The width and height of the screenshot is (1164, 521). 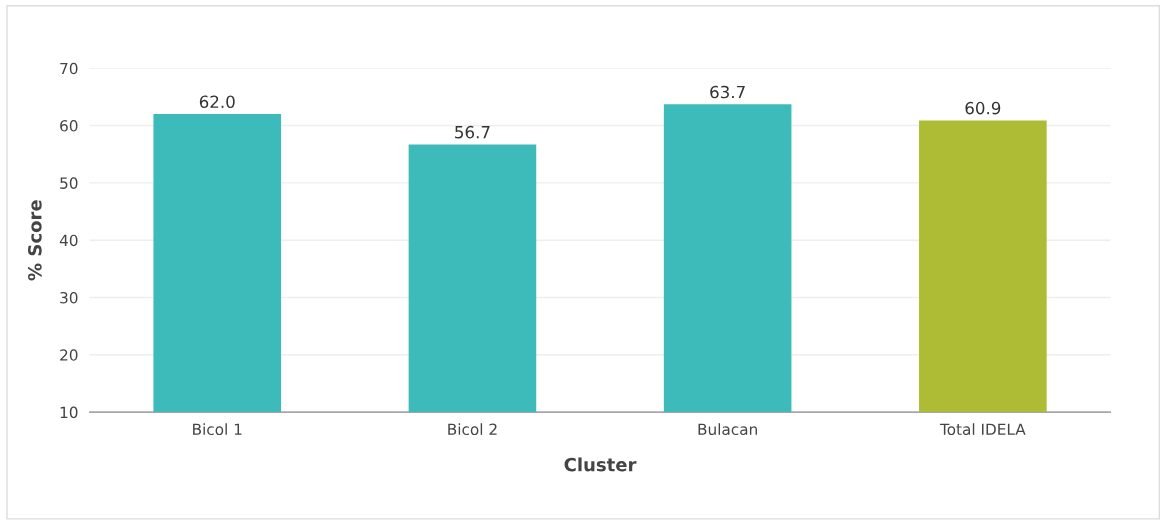 I want to click on data-label: 62.0, so click(x=217, y=102).